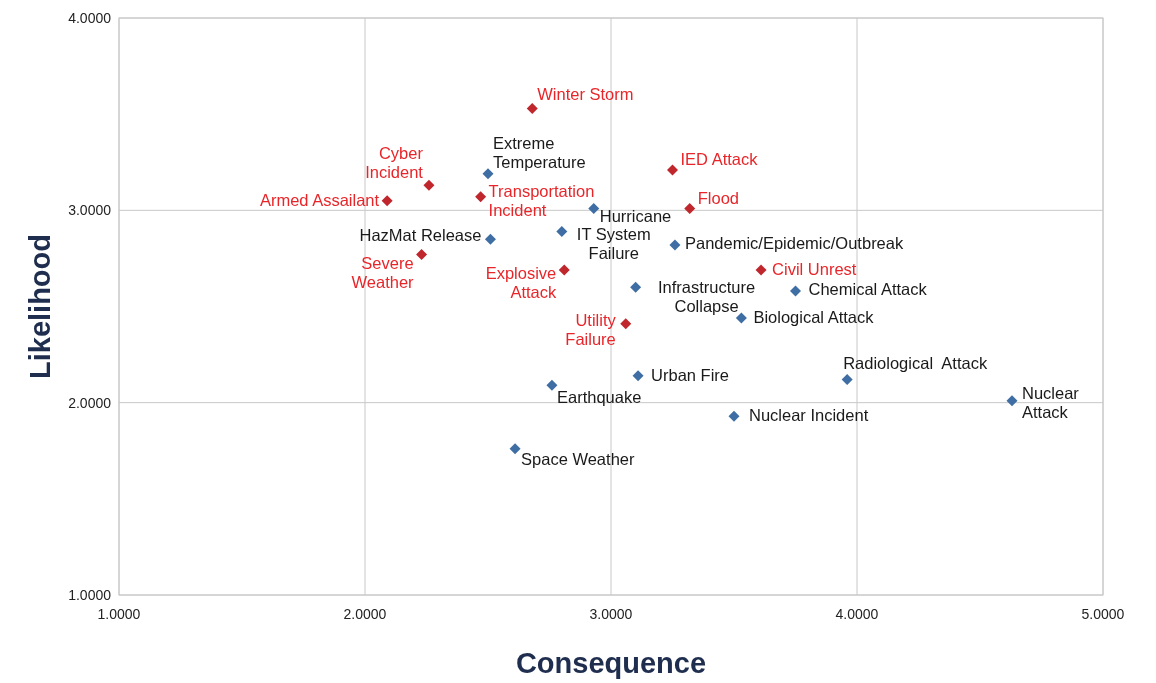  What do you see at coordinates (585, 94) in the screenshot?
I see `annotation: Winter Storm` at bounding box center [585, 94].